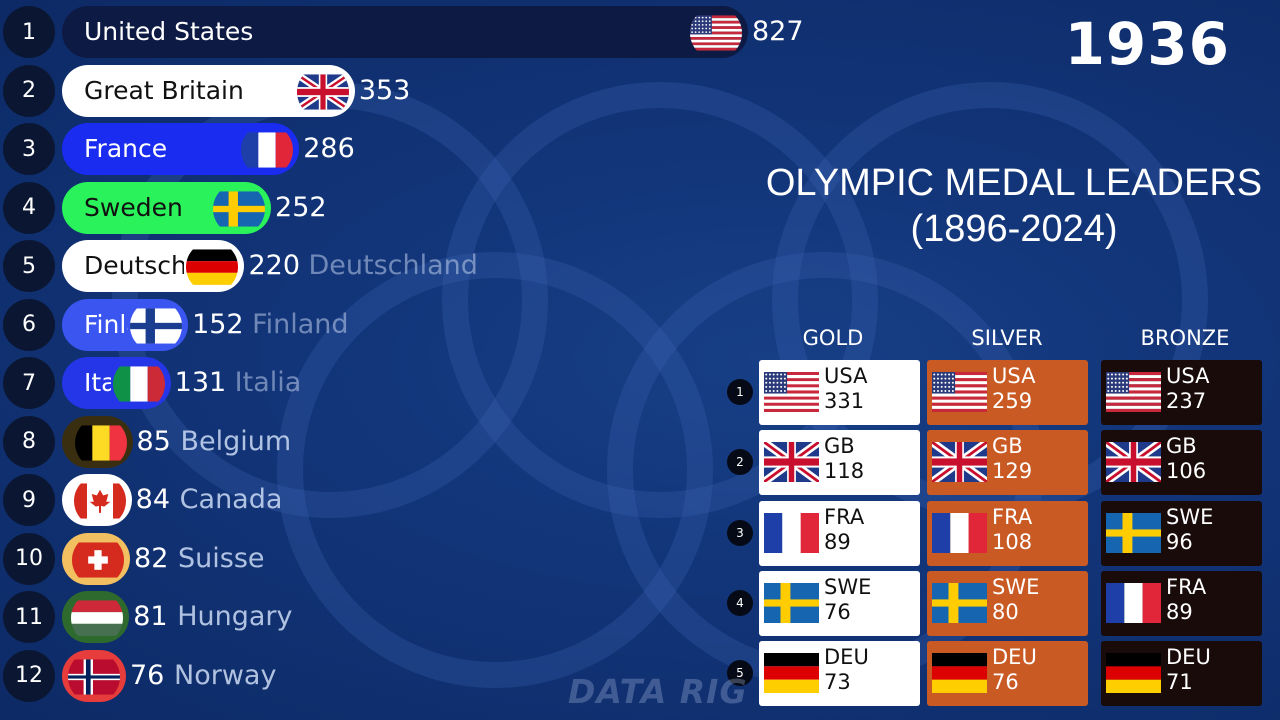  Describe the element at coordinates (29, 90) in the screenshot. I see `rank-badge: 2` at that location.